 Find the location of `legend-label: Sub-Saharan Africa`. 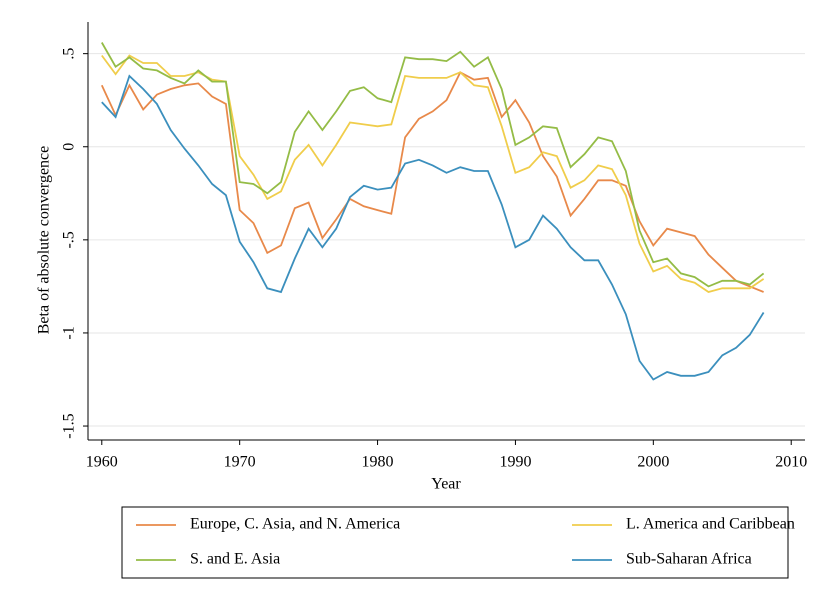

legend-label: Sub-Saharan Africa is located at coordinates (689, 559).